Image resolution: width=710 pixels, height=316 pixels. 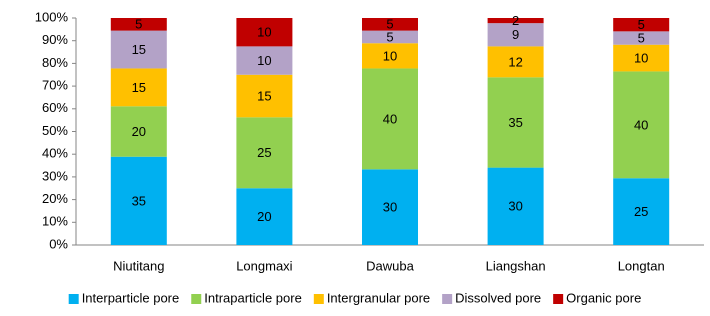 I want to click on x-tick-label: Longtan, so click(x=641, y=265).